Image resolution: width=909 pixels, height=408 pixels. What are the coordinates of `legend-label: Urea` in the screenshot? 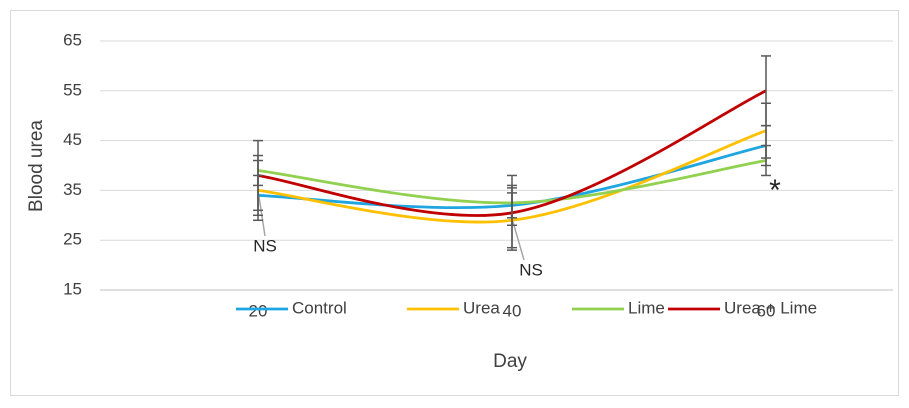 It's located at (481, 307).